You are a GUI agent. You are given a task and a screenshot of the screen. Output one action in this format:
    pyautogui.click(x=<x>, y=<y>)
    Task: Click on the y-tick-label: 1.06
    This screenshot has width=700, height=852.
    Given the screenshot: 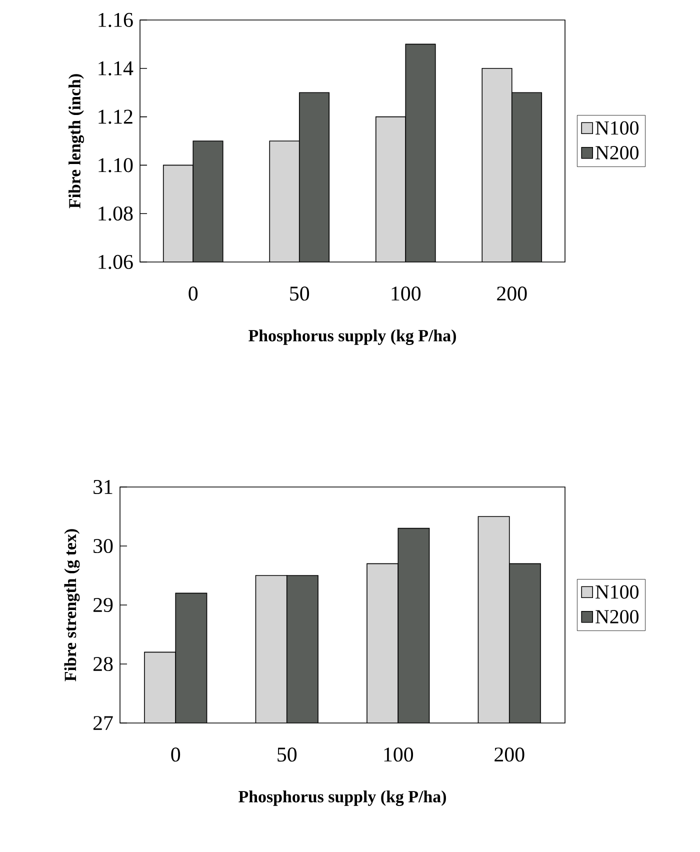 What is the action you would take?
    pyautogui.click(x=115, y=262)
    